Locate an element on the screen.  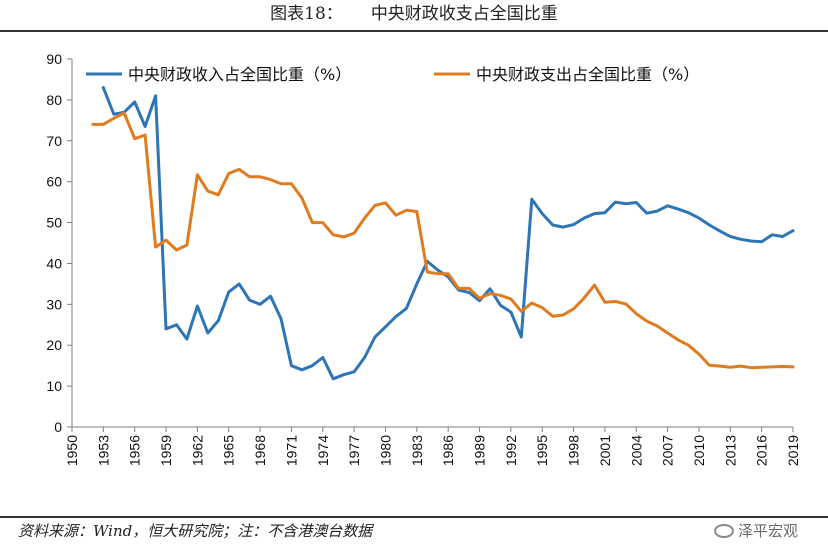
x-tick-label: 1965 is located at coordinates (229, 450).